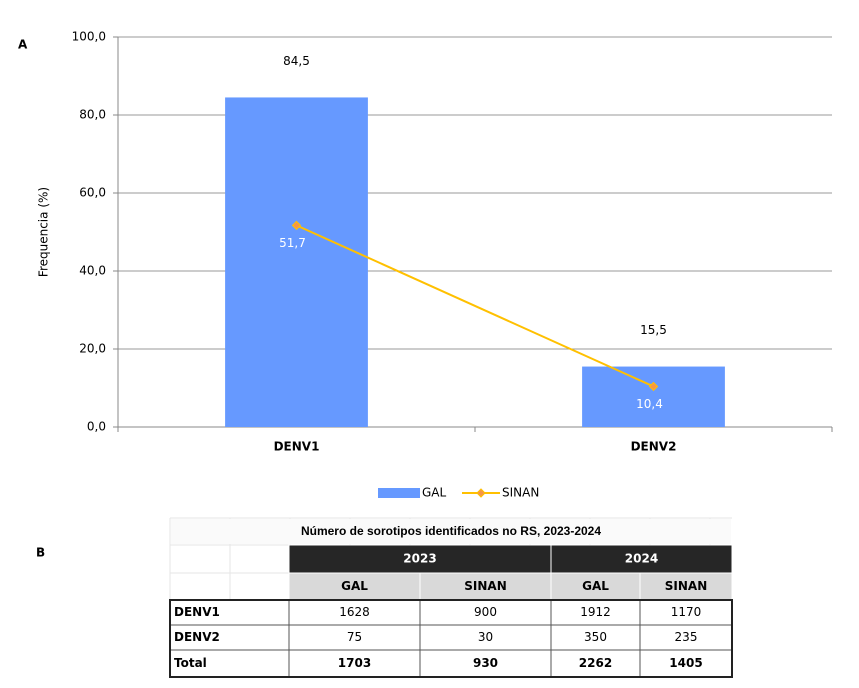  Describe the element at coordinates (297, 447) in the screenshot. I see `x-tick-label: DENV1` at that location.